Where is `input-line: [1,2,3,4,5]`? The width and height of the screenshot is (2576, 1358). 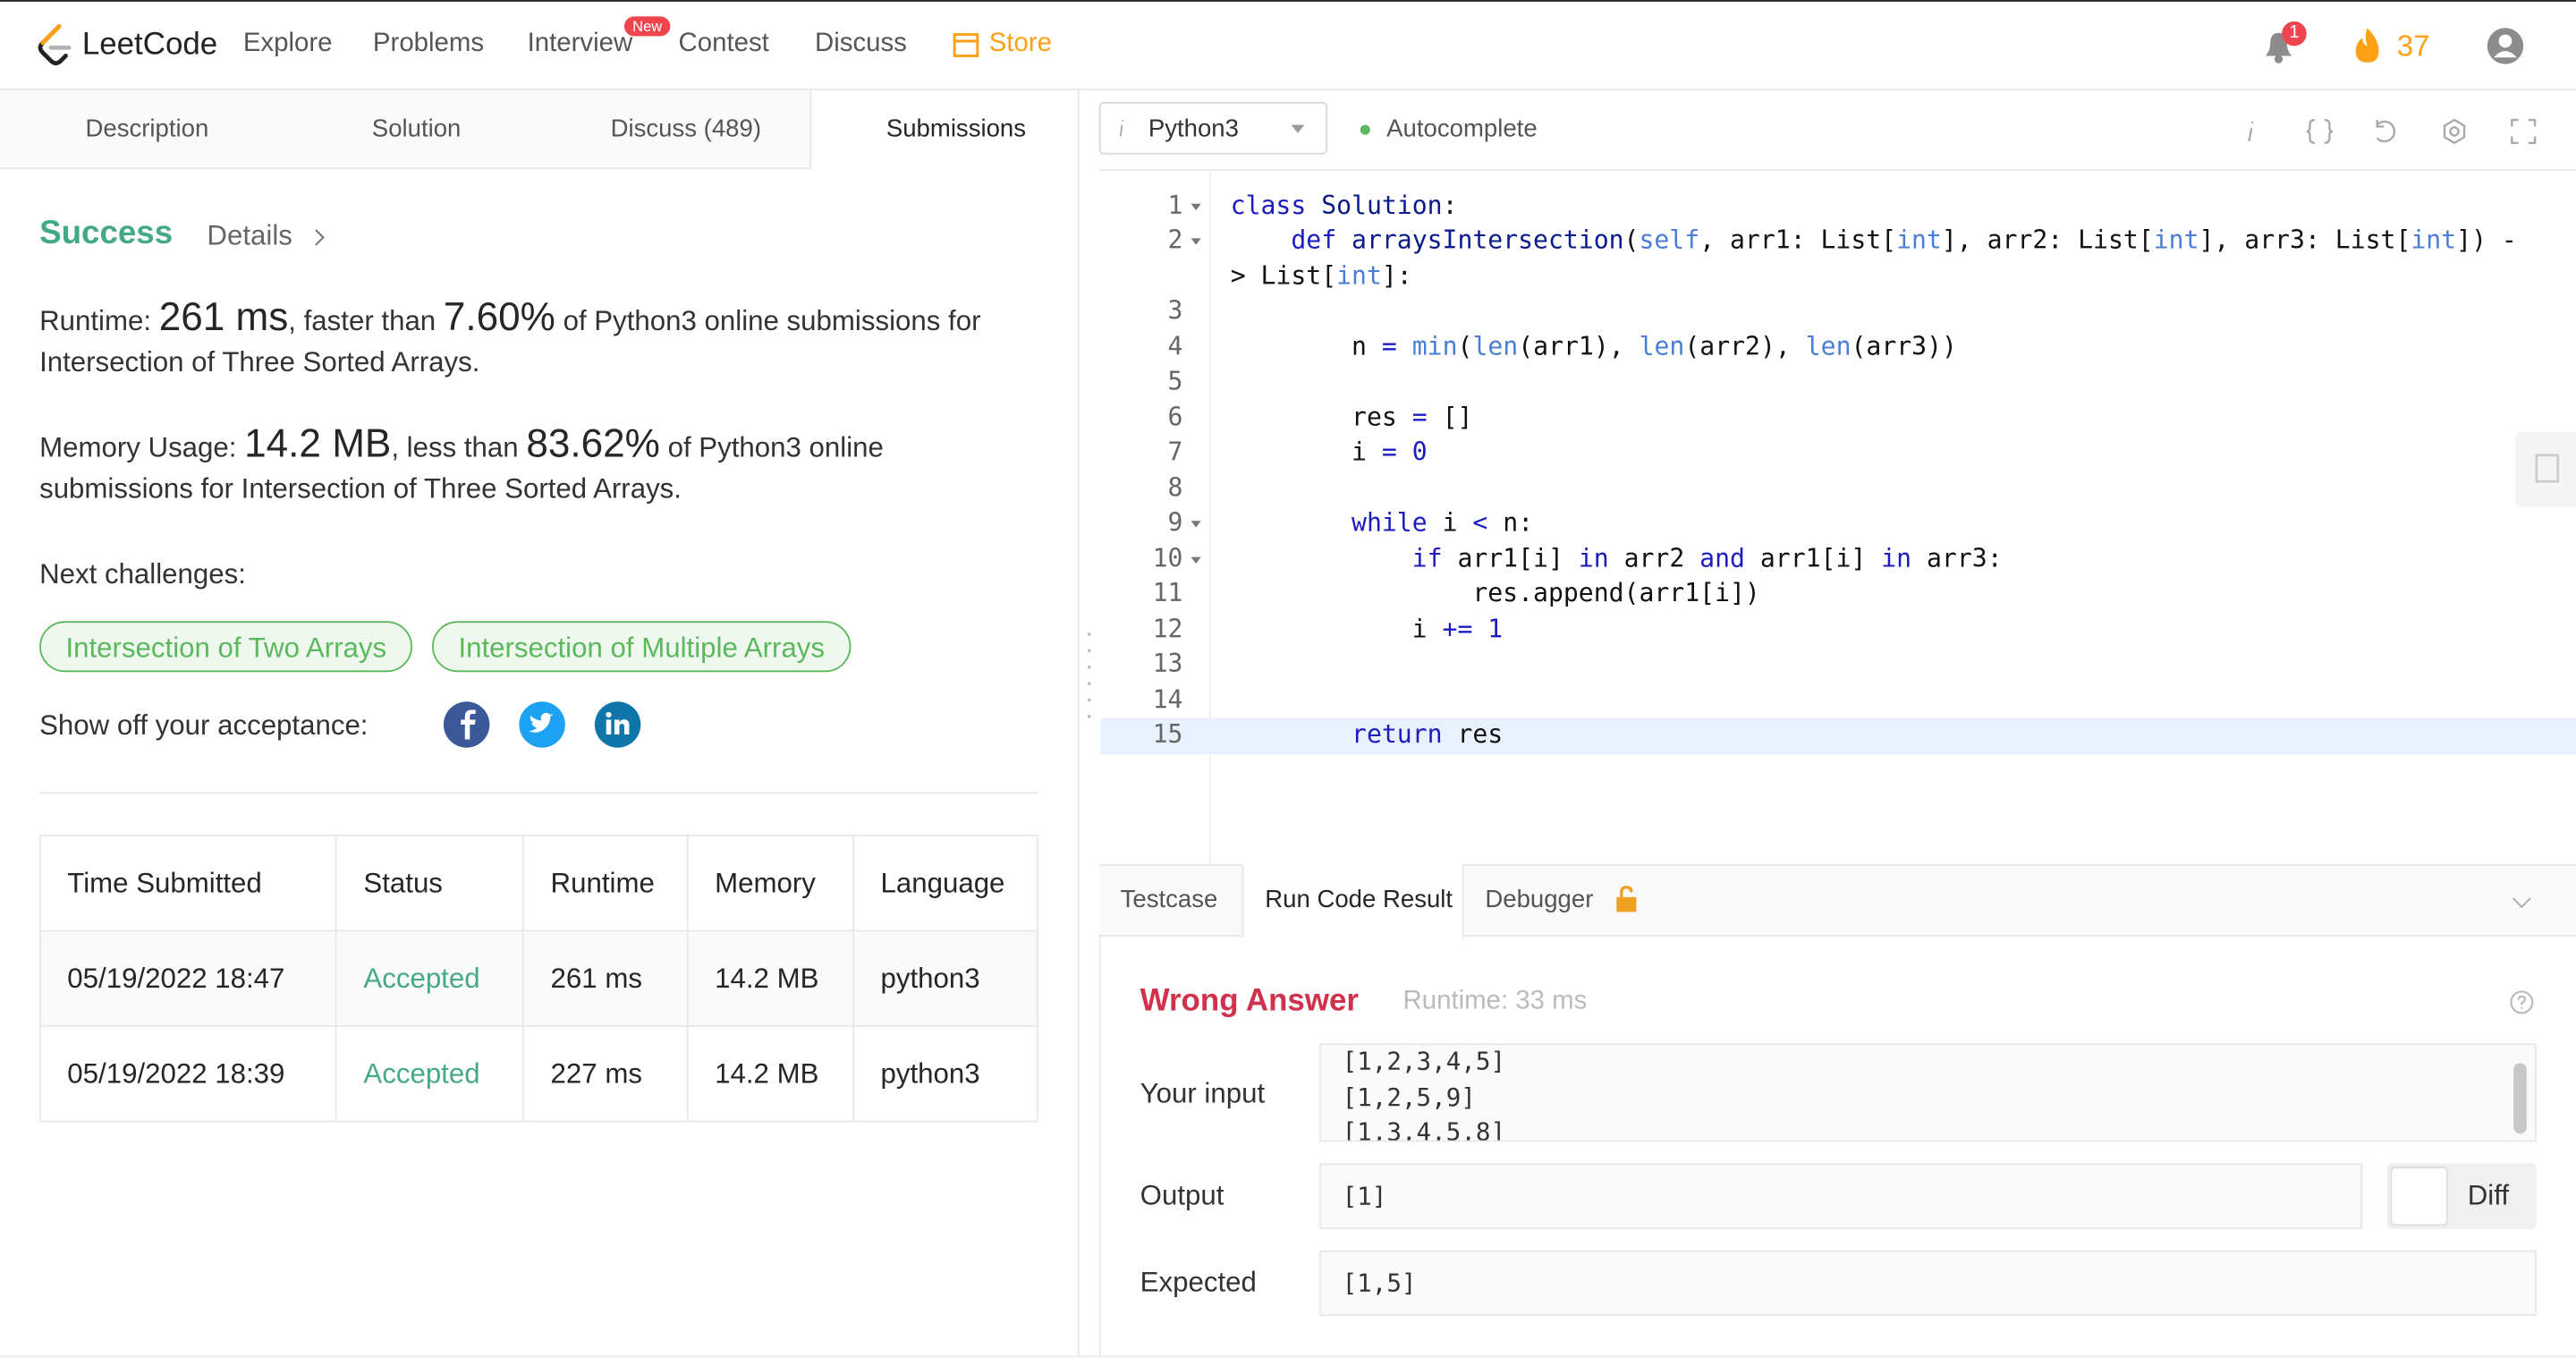
input-line: [1,2,3,4,5] is located at coordinates (1424, 1061).